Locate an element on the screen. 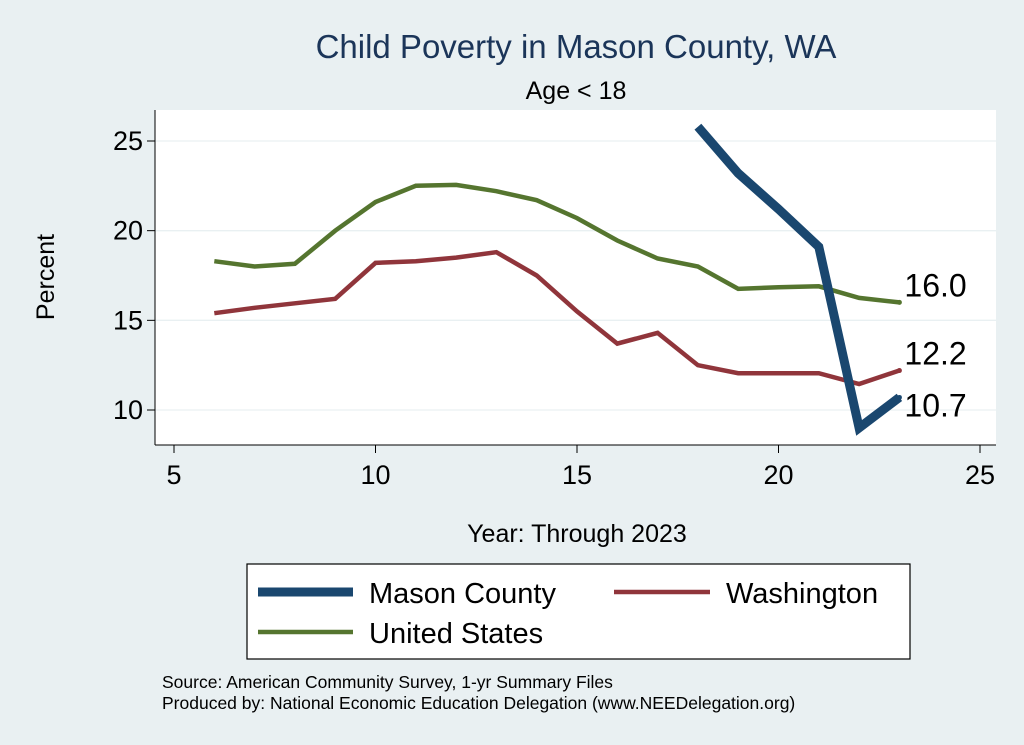  y-tick-label: 20 is located at coordinates (128, 231).